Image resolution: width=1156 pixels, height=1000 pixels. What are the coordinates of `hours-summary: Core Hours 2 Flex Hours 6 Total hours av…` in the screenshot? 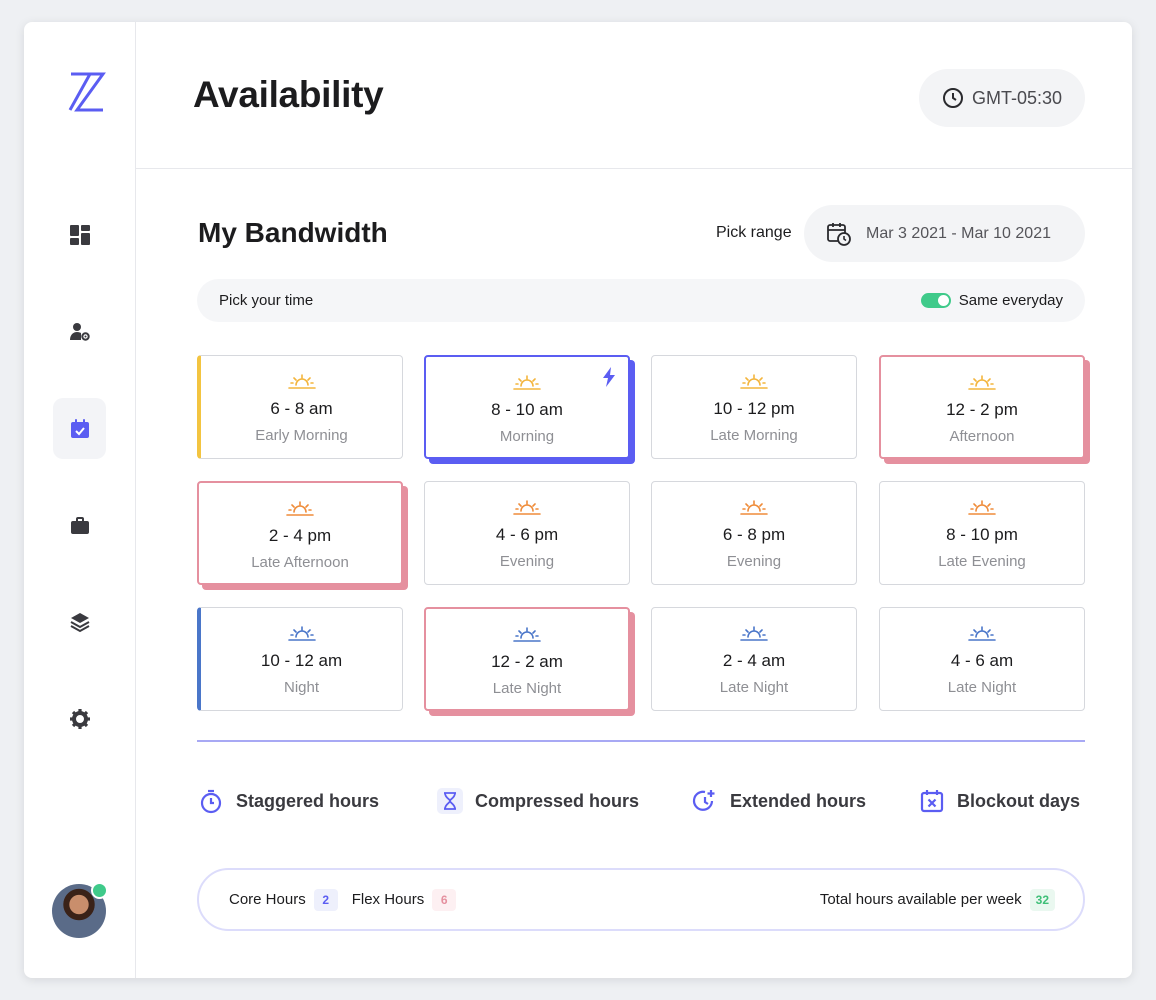 It's located at (641, 899).